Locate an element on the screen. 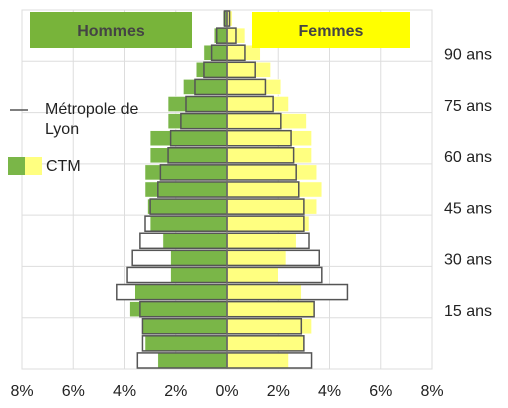  side-header-label: Hommes is located at coordinates (111, 31).